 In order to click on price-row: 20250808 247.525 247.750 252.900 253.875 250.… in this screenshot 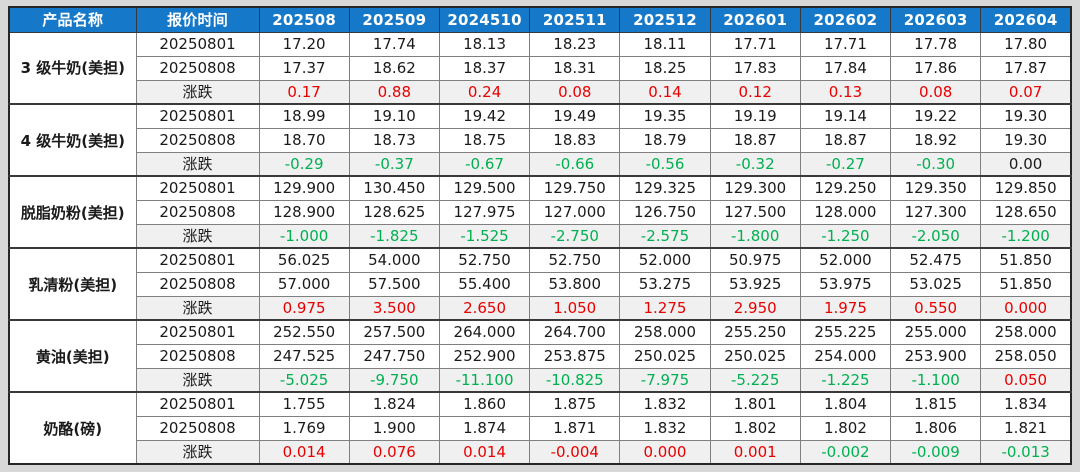, I will do `click(540, 356)`.